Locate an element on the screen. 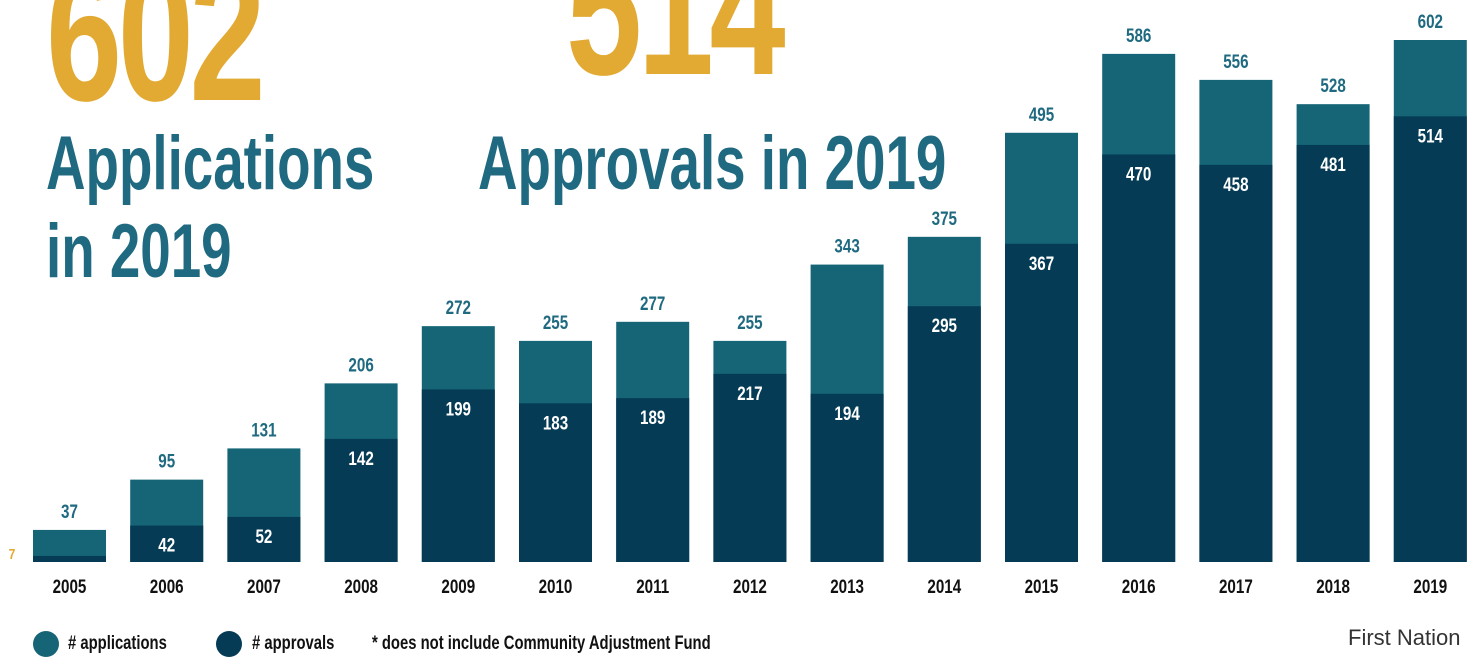 This screenshot has width=1468, height=660. label-approvals-2006: 42 is located at coordinates (166, 545).